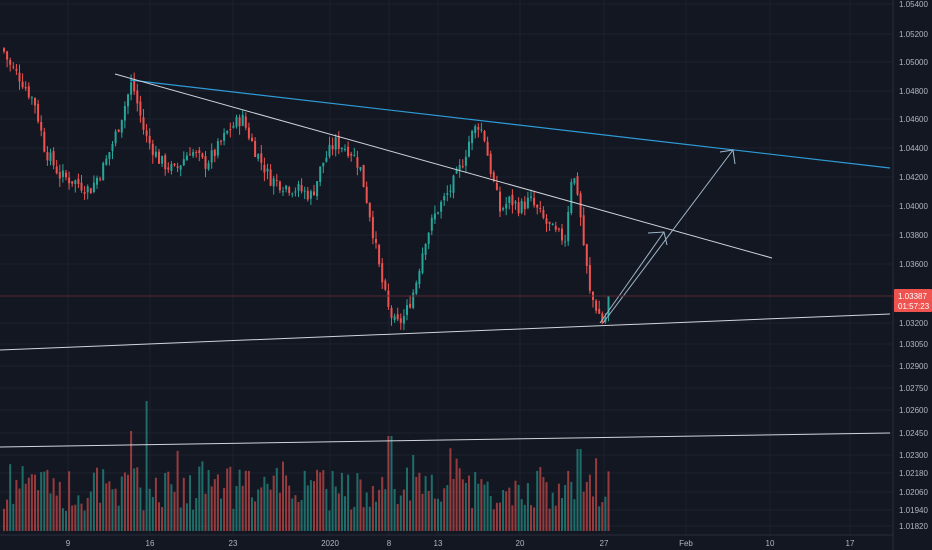  What do you see at coordinates (914, 306) in the screenshot?
I see `current-price-countdown: 01:57:23` at bounding box center [914, 306].